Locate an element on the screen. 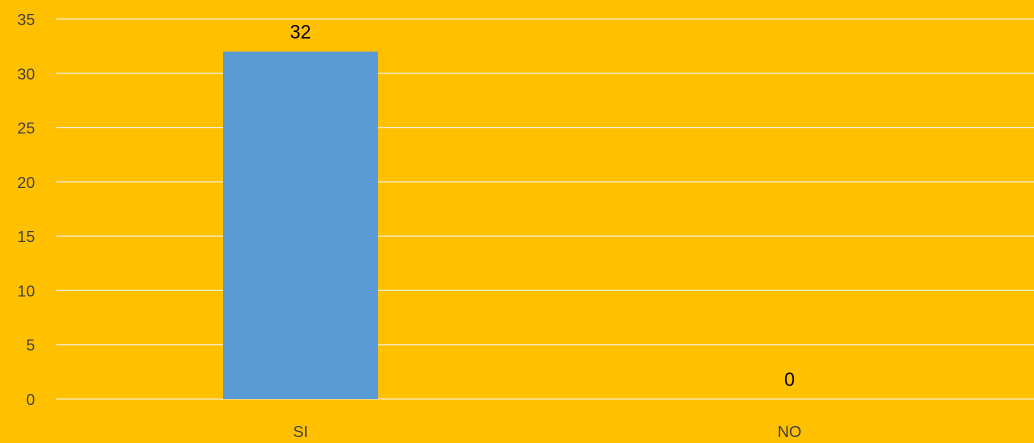  y-tick-label: 5 is located at coordinates (30, 346).